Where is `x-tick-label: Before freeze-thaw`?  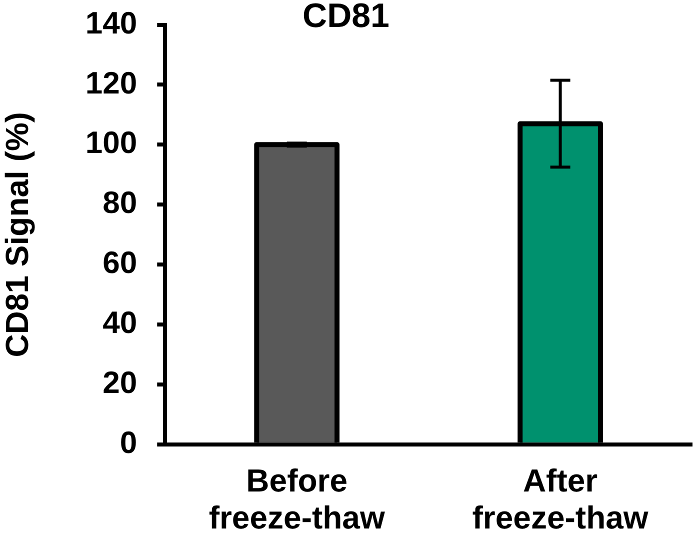 x-tick-label: Before freeze-thaw is located at coordinates (296, 499).